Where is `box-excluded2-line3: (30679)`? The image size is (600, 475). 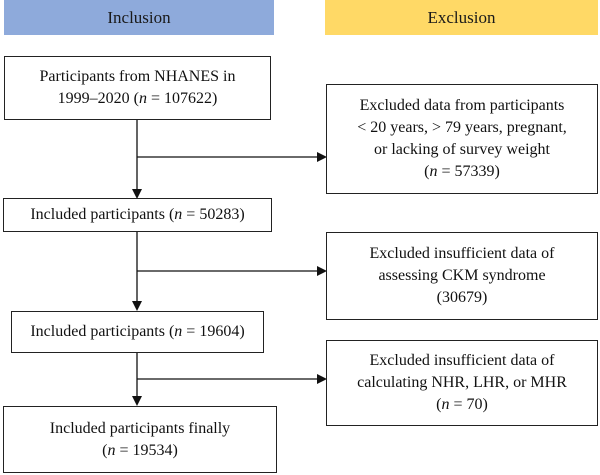 box-excluded2-line3: (30679) is located at coordinates (462, 297).